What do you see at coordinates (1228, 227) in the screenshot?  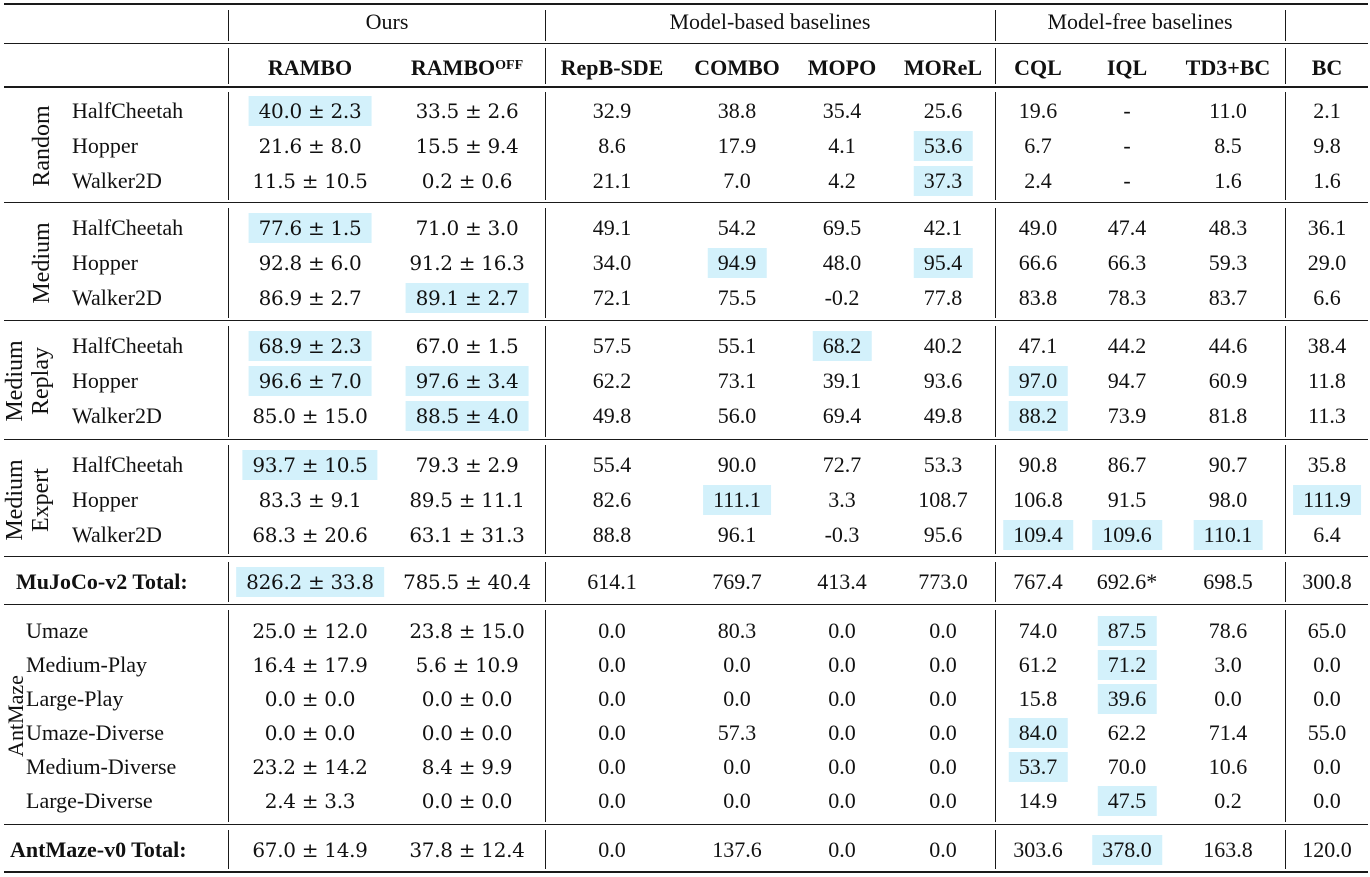 I see `value-cell: 48.3` at bounding box center [1228, 227].